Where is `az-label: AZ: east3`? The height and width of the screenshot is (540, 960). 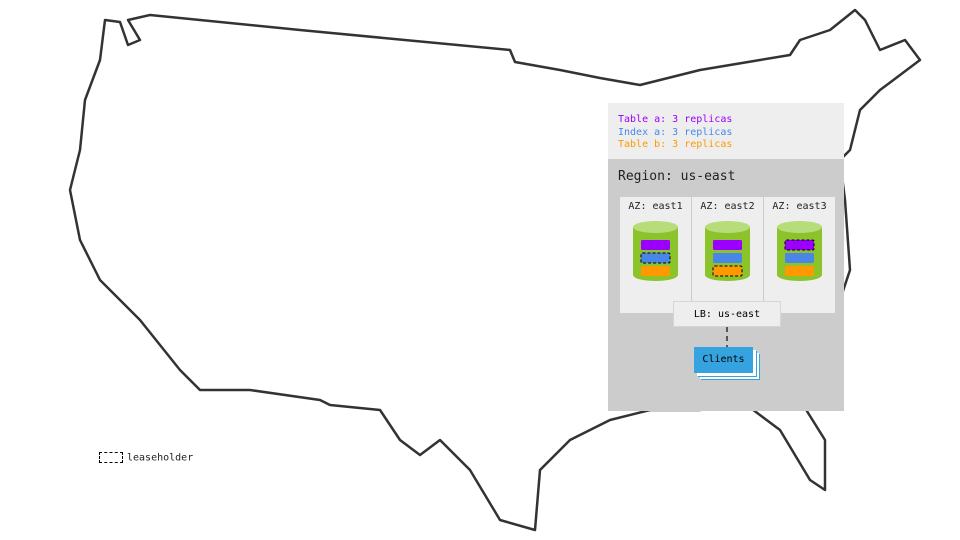
az-label: AZ: east3 is located at coordinates (799, 206).